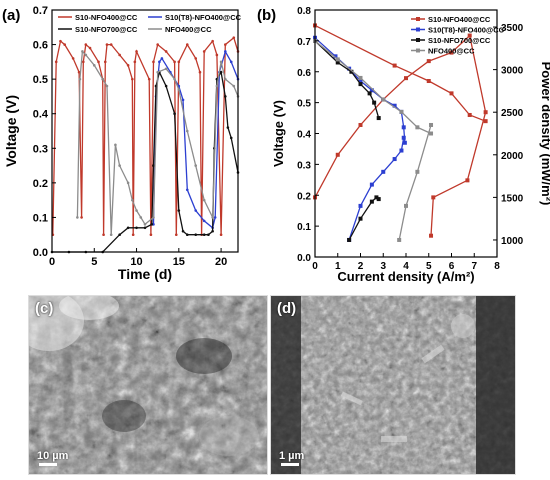  Describe the element at coordinates (406, 266) in the screenshot. I see `x-tick-label-b: 4` at that location.